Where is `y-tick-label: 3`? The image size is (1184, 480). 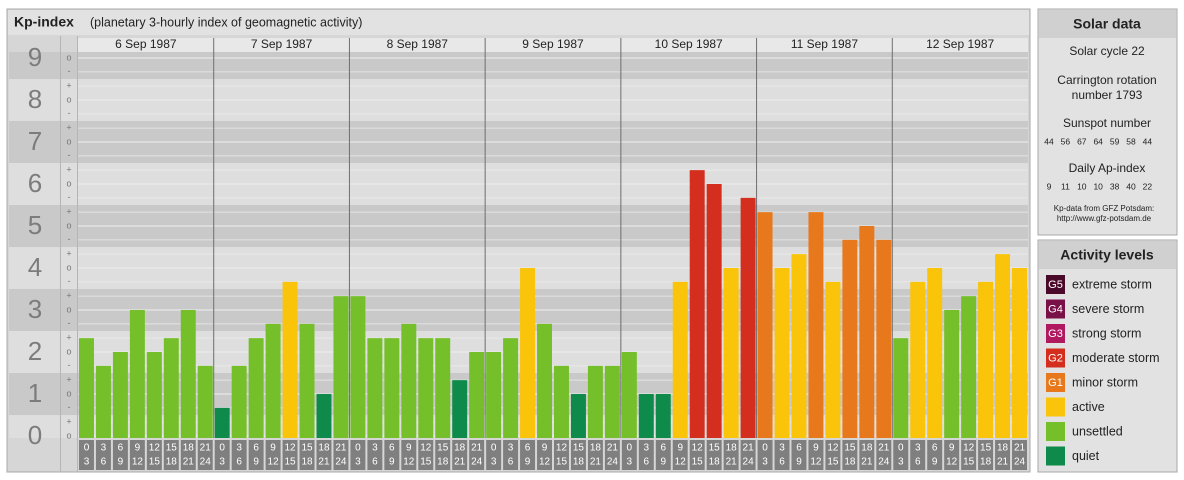 y-tick-label: 3 is located at coordinates (35, 309).